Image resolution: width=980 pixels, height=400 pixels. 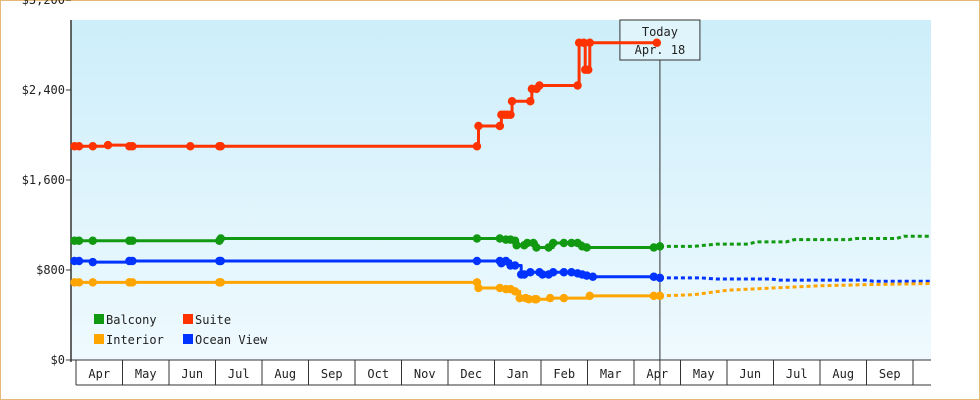 What do you see at coordinates (231, 340) in the screenshot?
I see `legend-label-ocean-view: Ocean View` at bounding box center [231, 340].